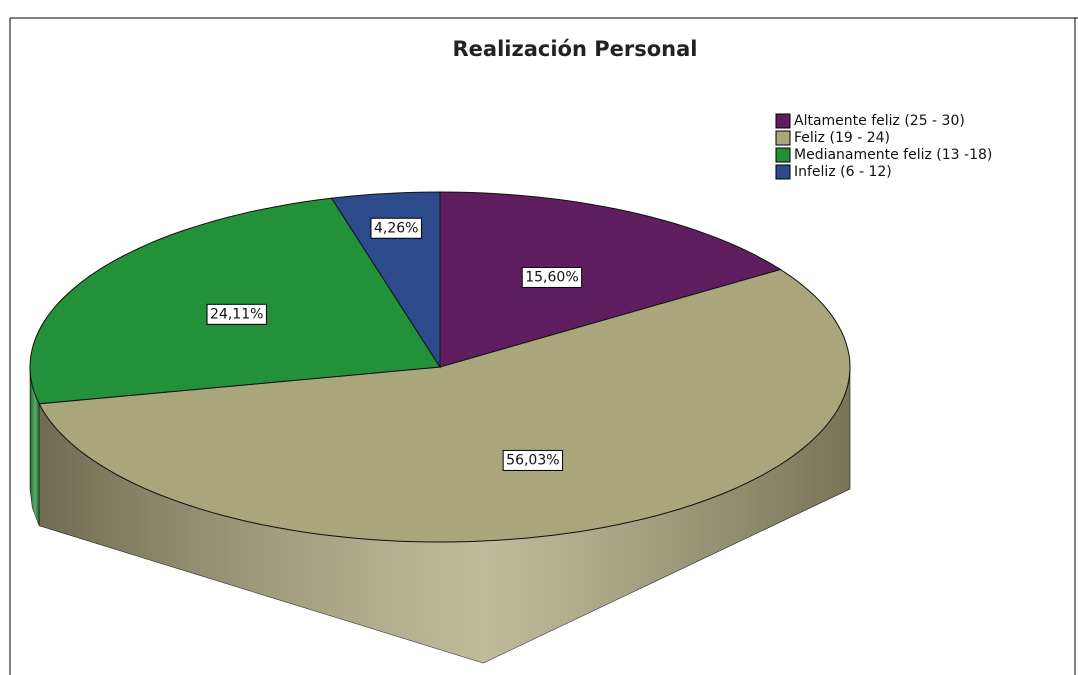  I want to click on data-label: 56,03%, so click(532, 460).